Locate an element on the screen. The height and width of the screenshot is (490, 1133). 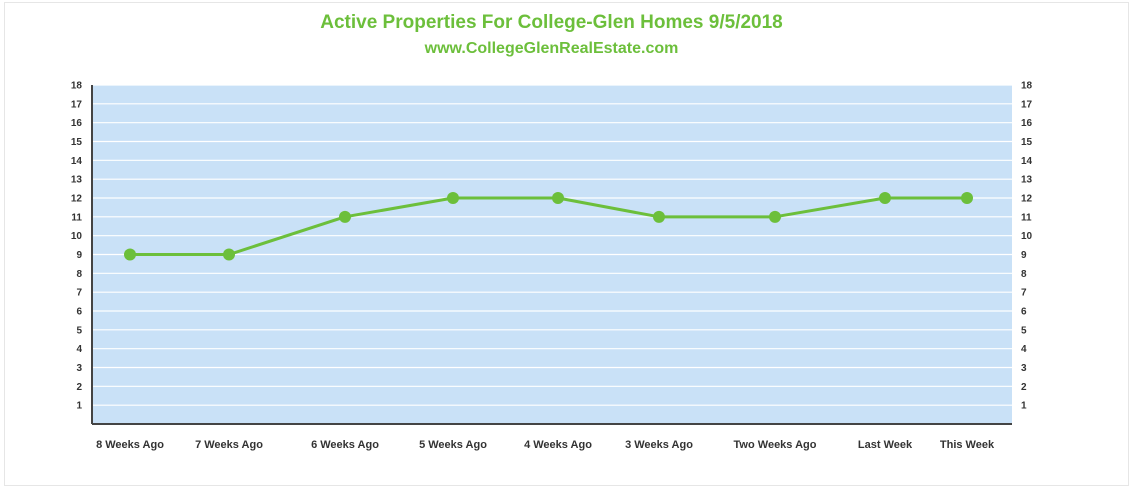
series-group is located at coordinates (548, 226).